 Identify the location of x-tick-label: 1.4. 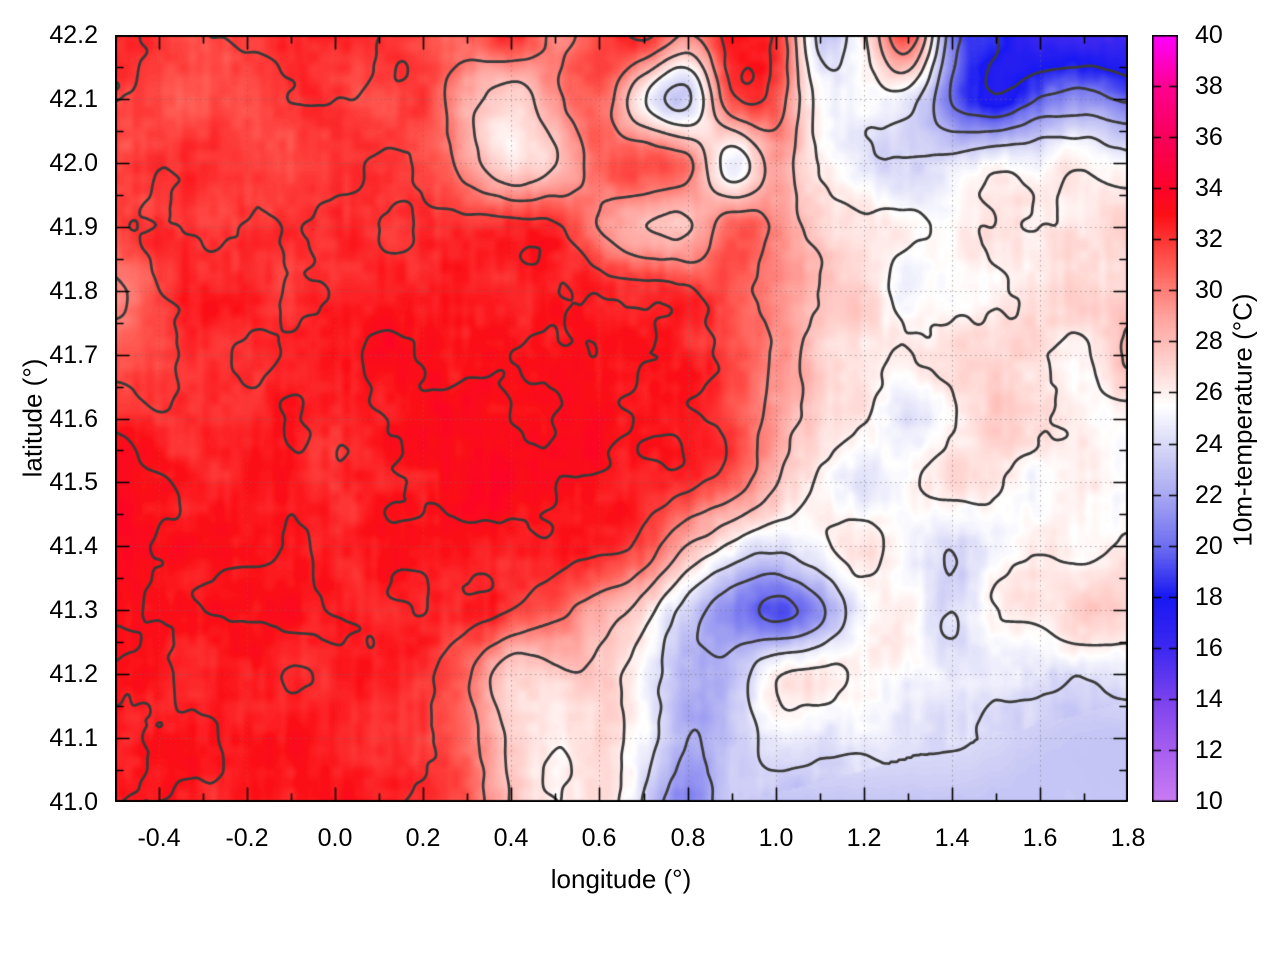
(952, 838).